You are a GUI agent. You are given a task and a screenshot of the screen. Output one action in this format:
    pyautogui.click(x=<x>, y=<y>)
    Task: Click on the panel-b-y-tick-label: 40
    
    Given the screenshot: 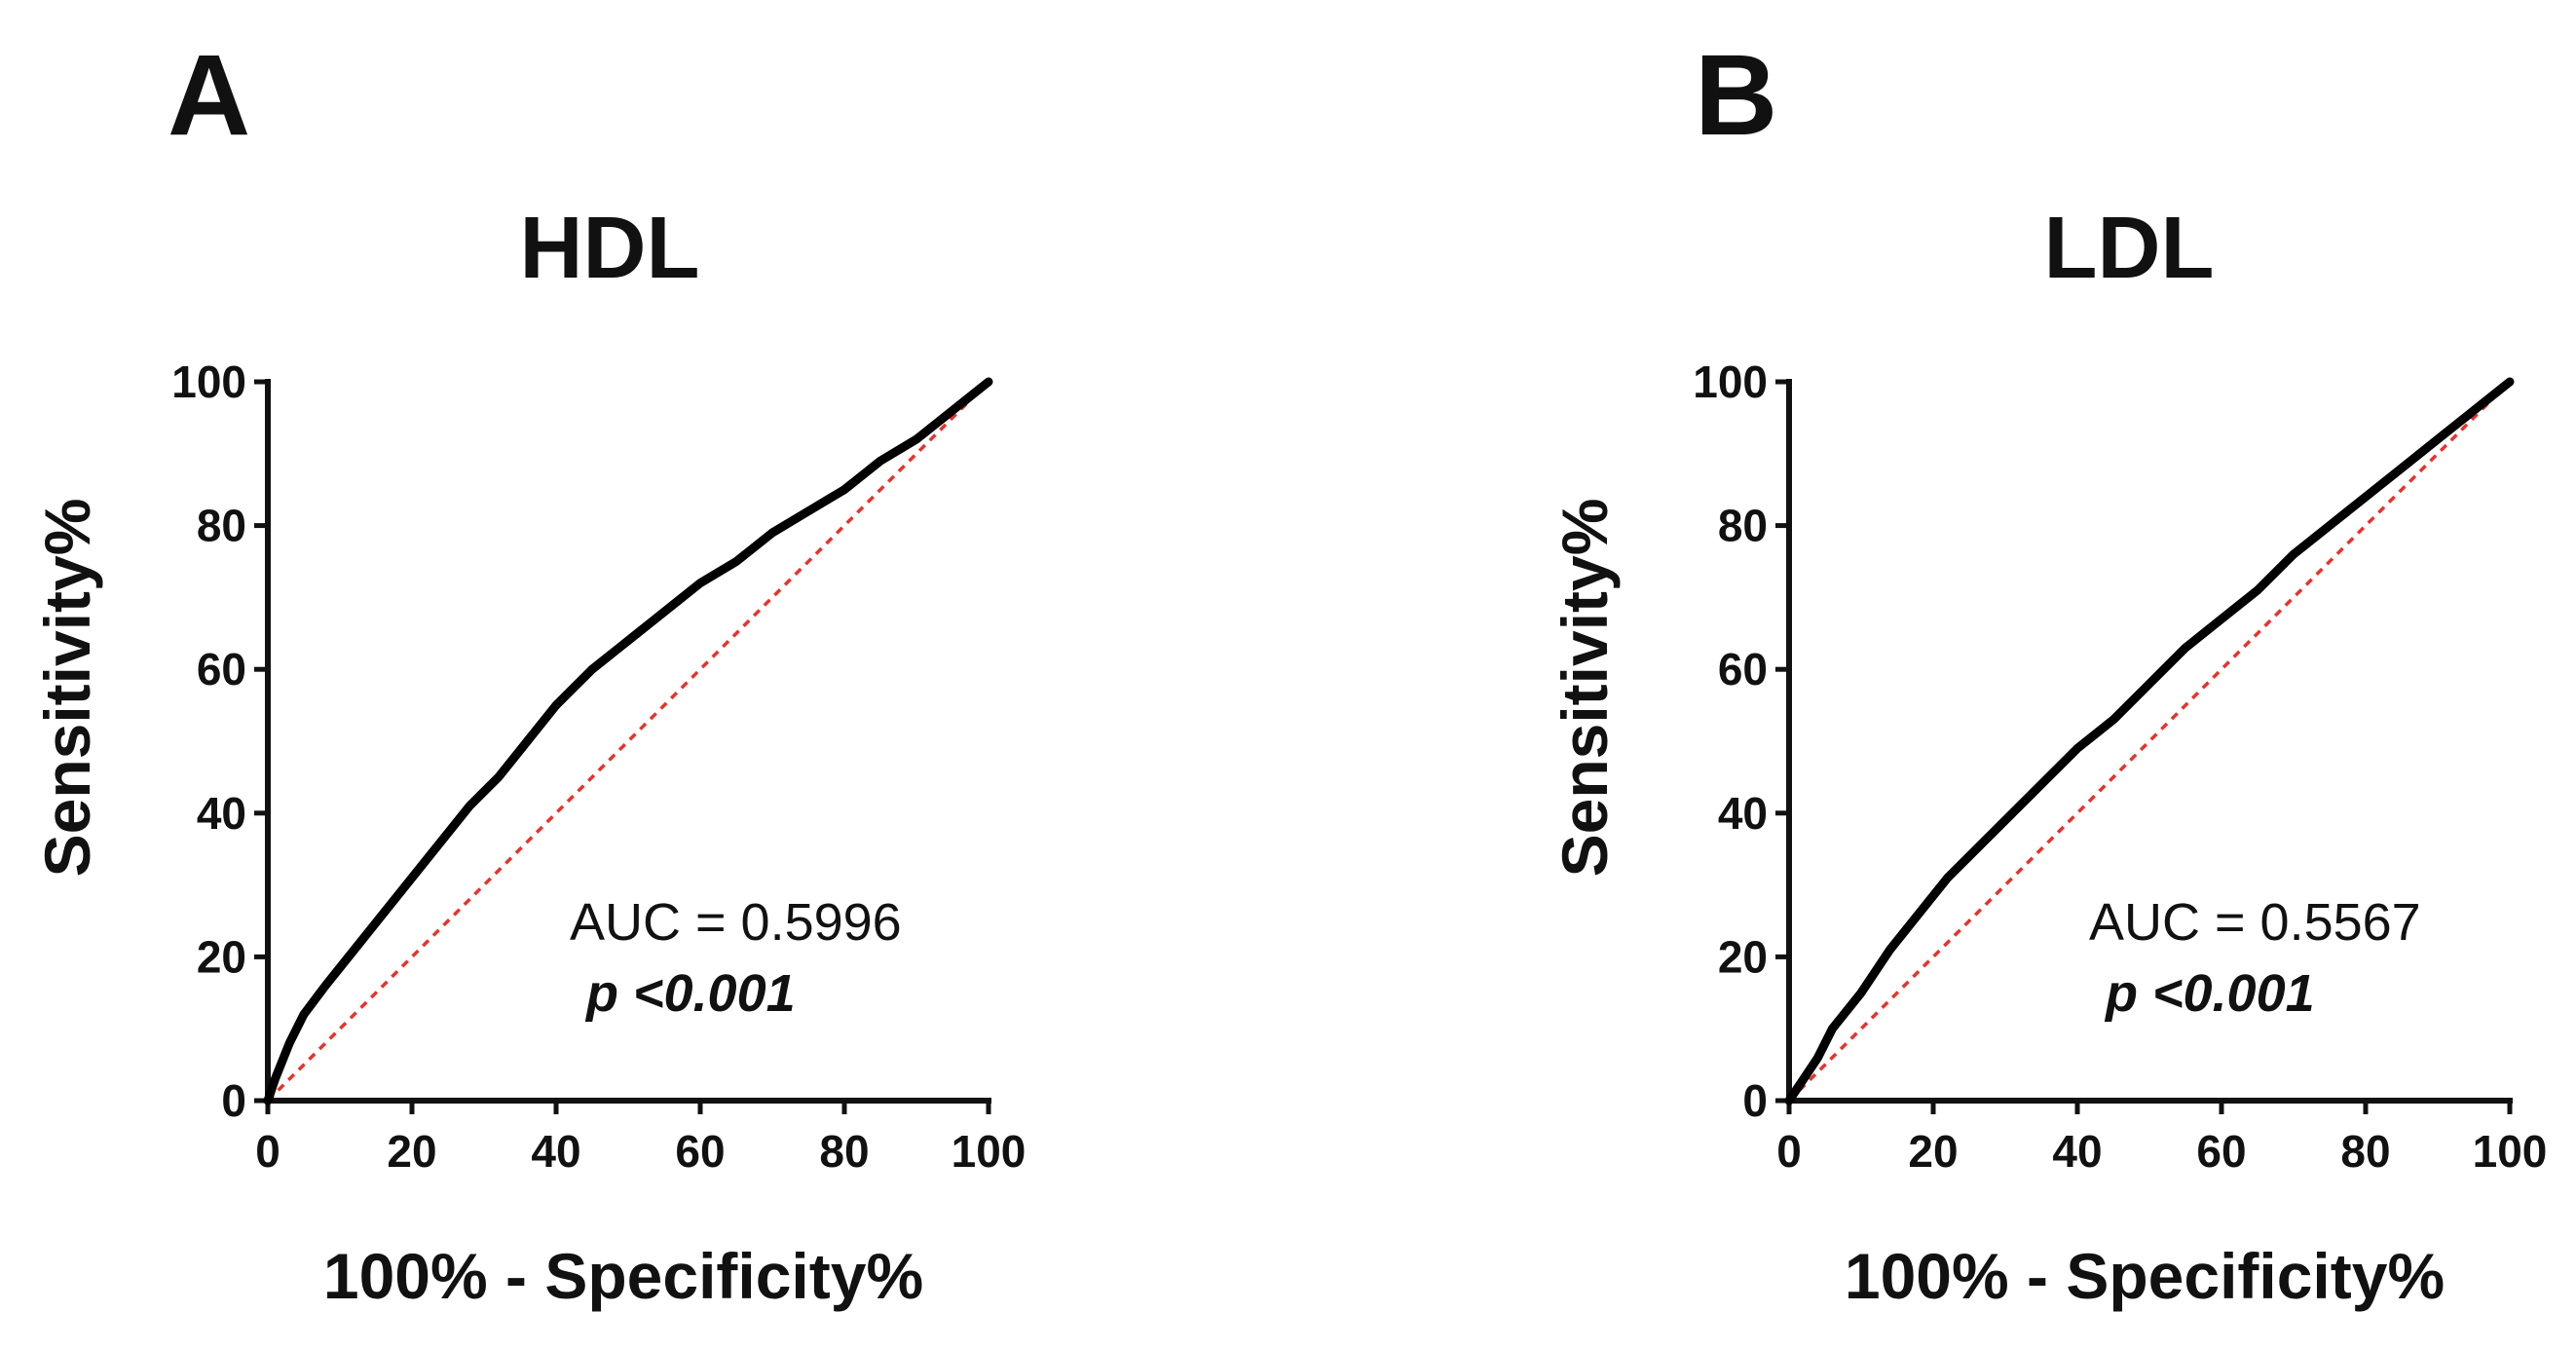 What is the action you would take?
    pyautogui.click(x=1743, y=813)
    